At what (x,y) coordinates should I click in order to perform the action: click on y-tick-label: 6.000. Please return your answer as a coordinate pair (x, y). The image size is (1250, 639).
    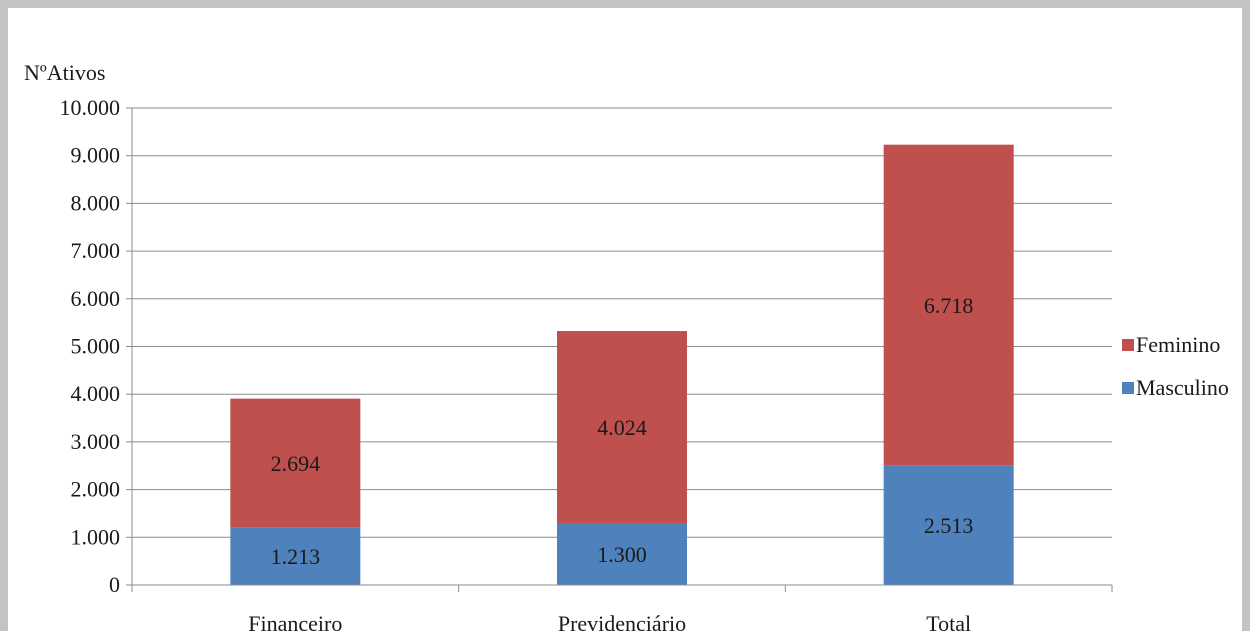
    Looking at the image, I should click on (96, 298).